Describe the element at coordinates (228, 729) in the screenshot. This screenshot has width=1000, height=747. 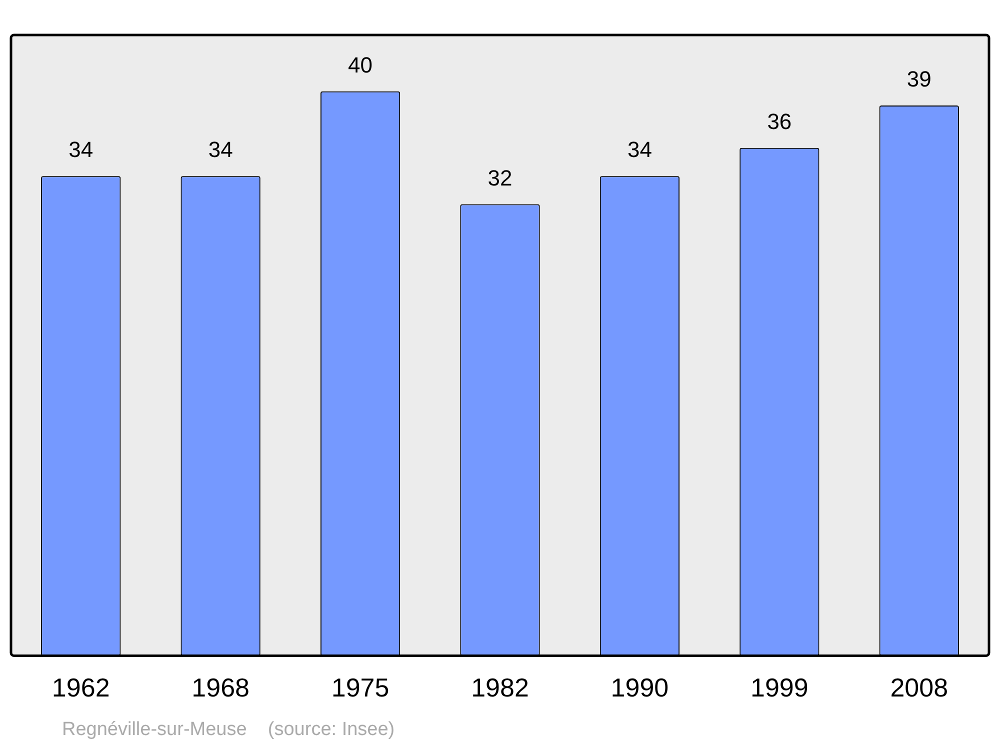
I see `text: Regnéville-sur-Meuse (source: Insee)` at that location.